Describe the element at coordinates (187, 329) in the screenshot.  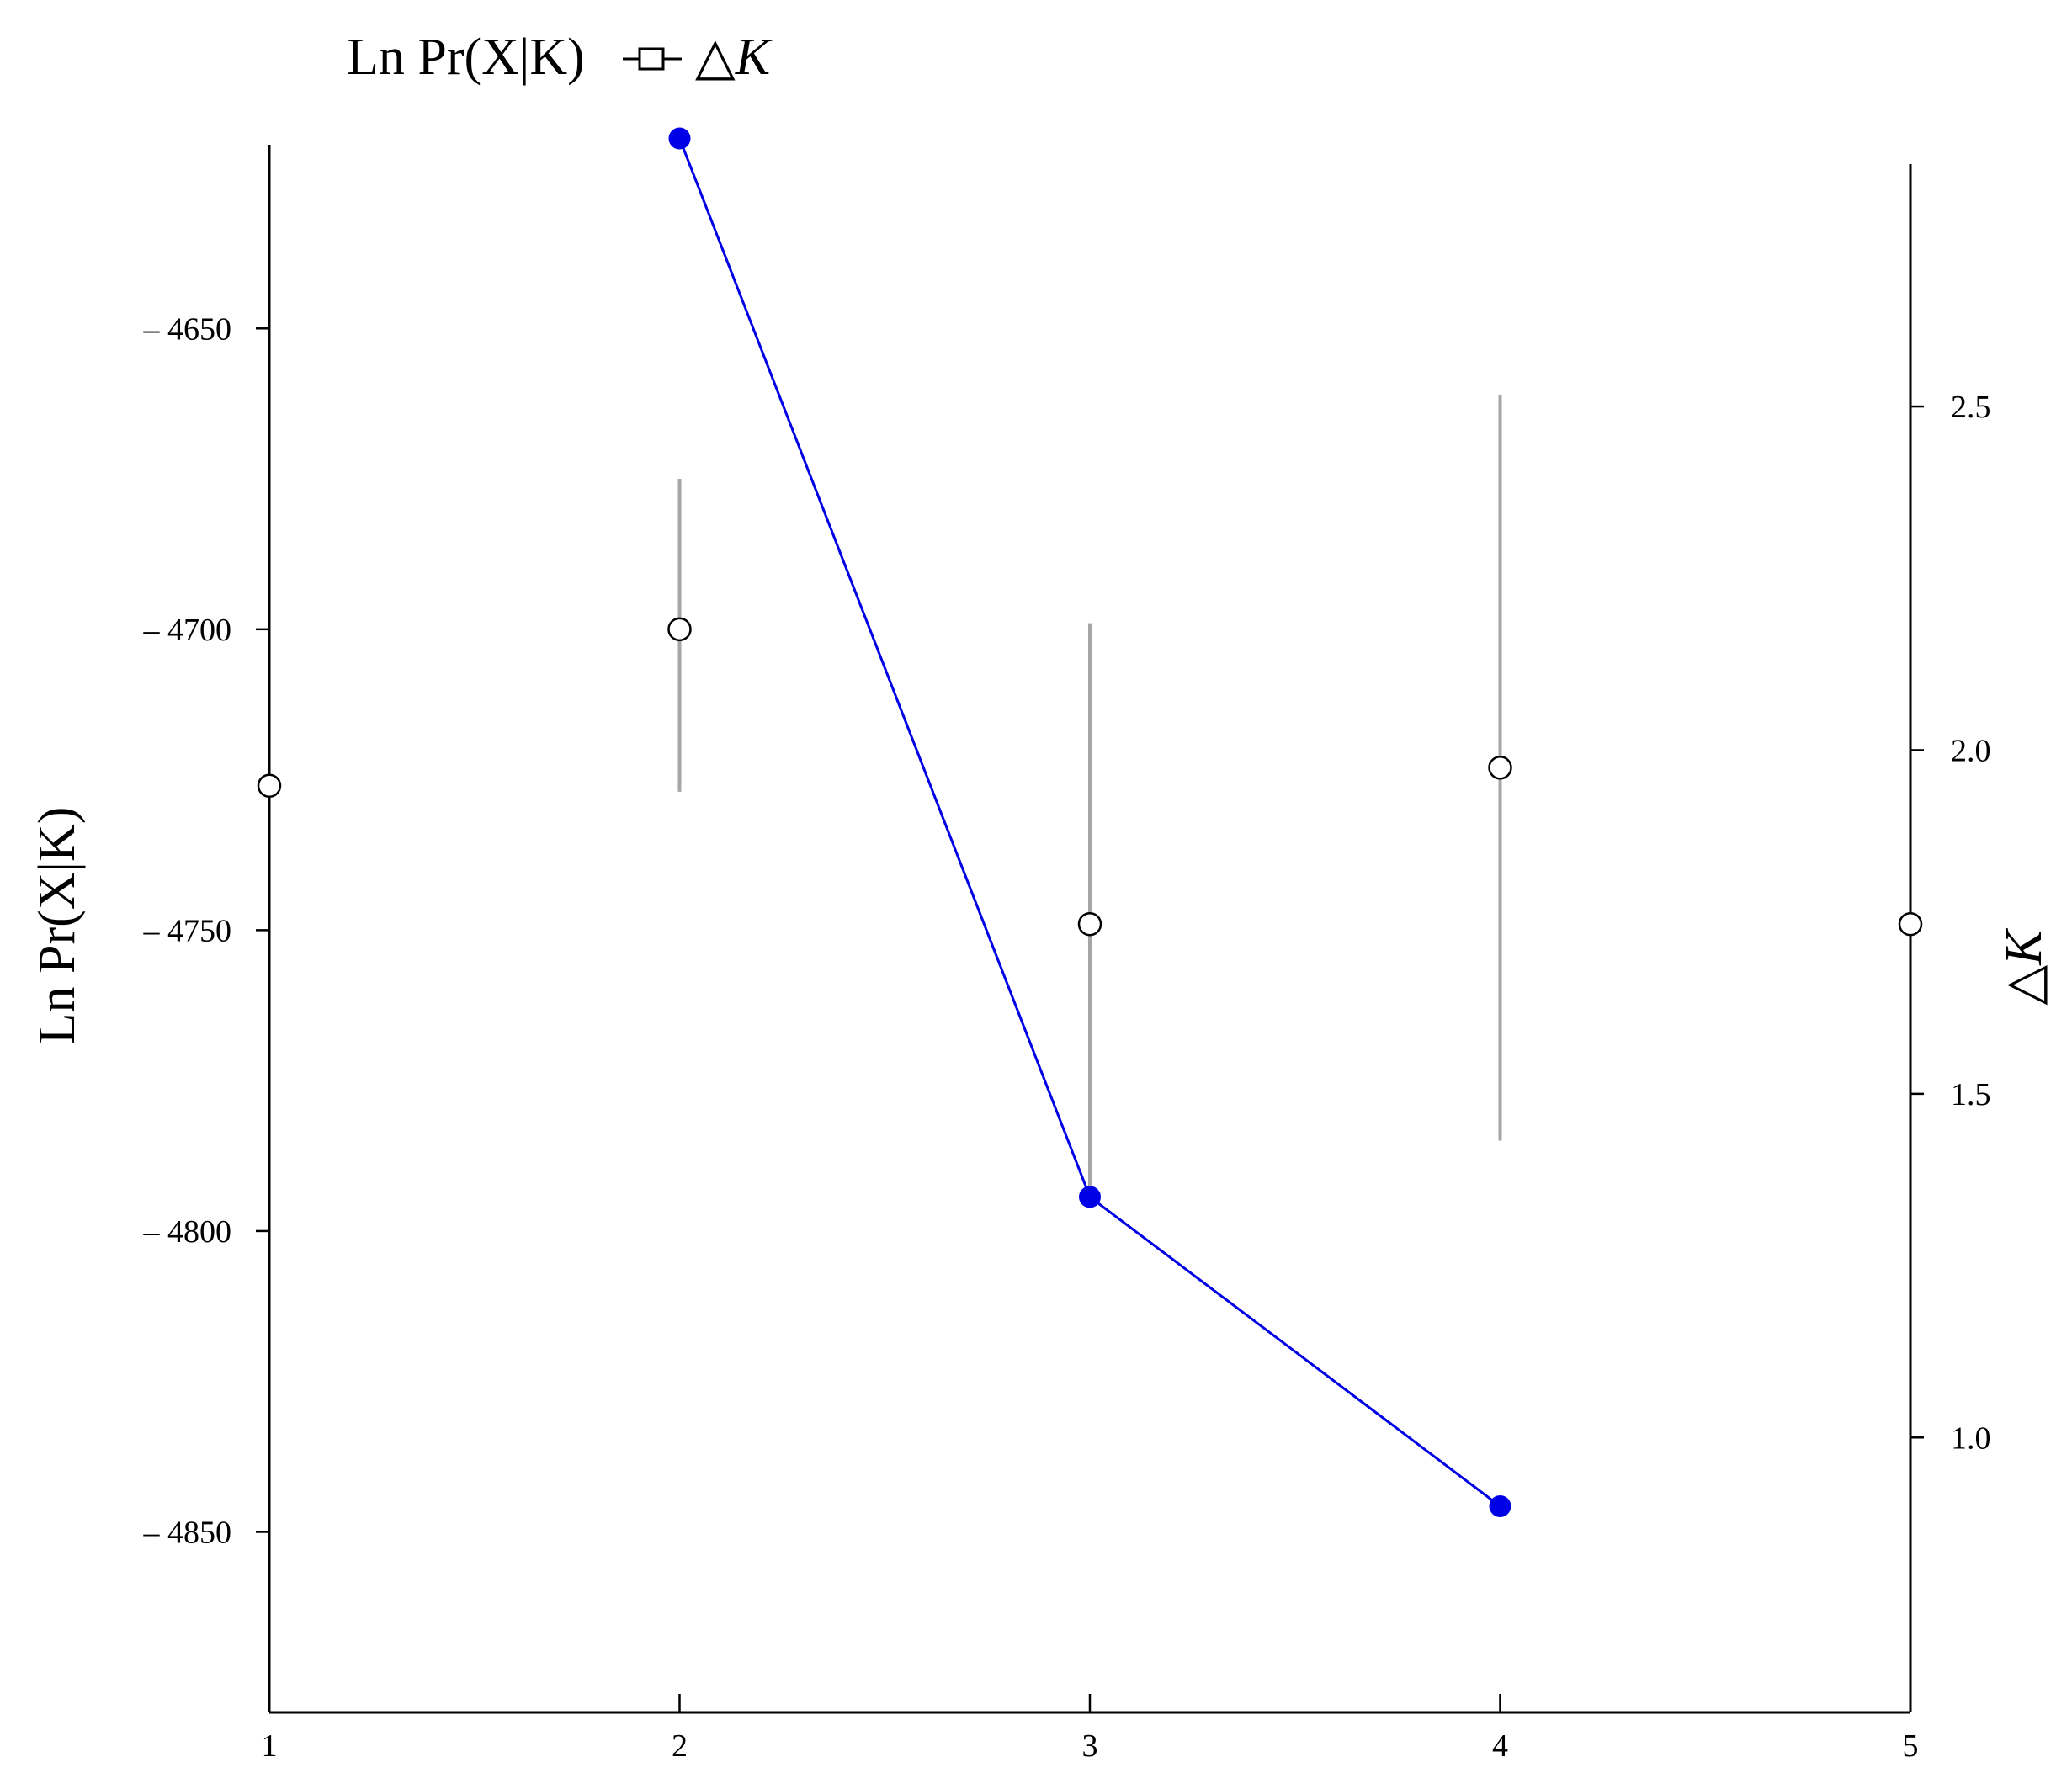
I see `y-left-tick-label: – 4650` at that location.